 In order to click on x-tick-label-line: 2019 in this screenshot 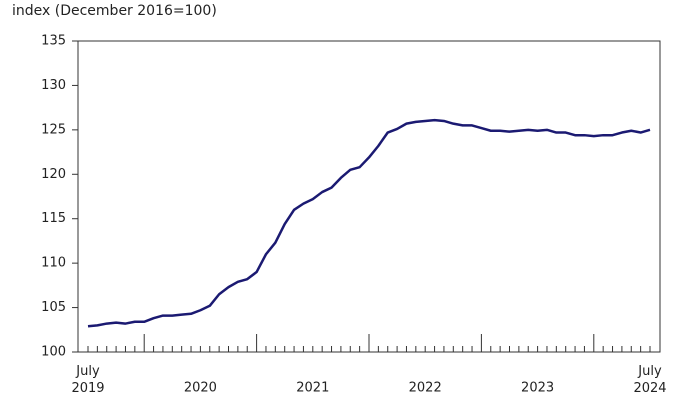, I will do `click(87, 388)`.